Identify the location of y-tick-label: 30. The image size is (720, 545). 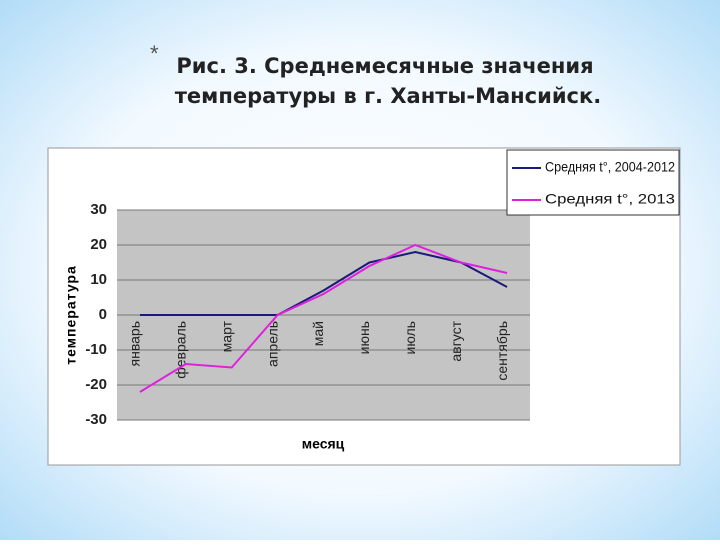
(98, 209).